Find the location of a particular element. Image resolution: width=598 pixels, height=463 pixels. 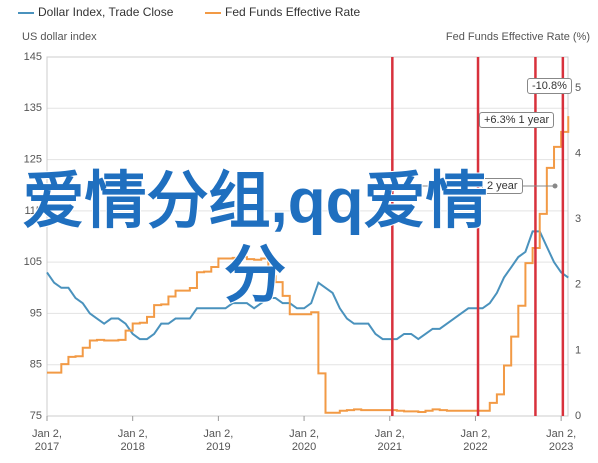

annotation: +6.3% 1 year is located at coordinates (517, 120).